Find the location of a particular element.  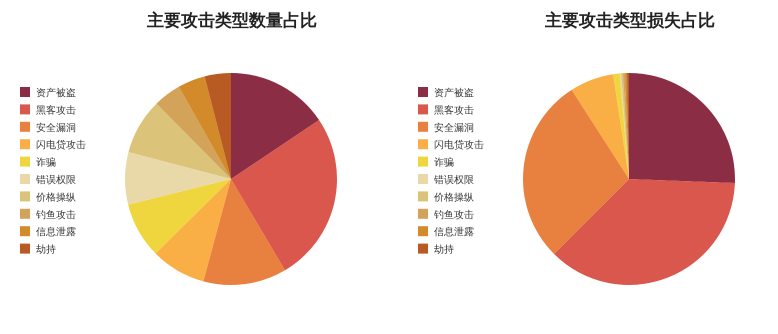

chart-title: 主要攻击类型数量占比 is located at coordinates (231, 21).